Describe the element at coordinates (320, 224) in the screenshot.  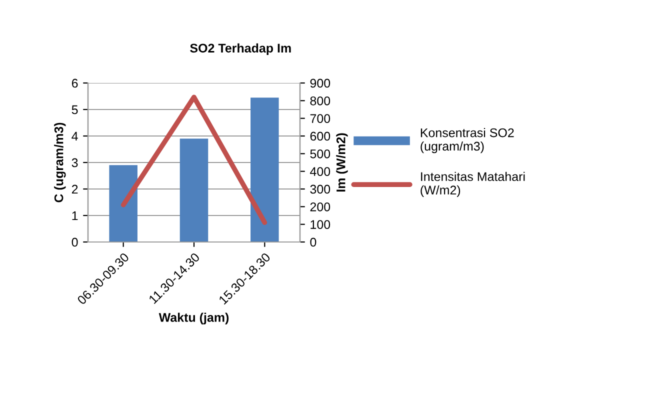
I see `y2-tick-label: 100` at that location.